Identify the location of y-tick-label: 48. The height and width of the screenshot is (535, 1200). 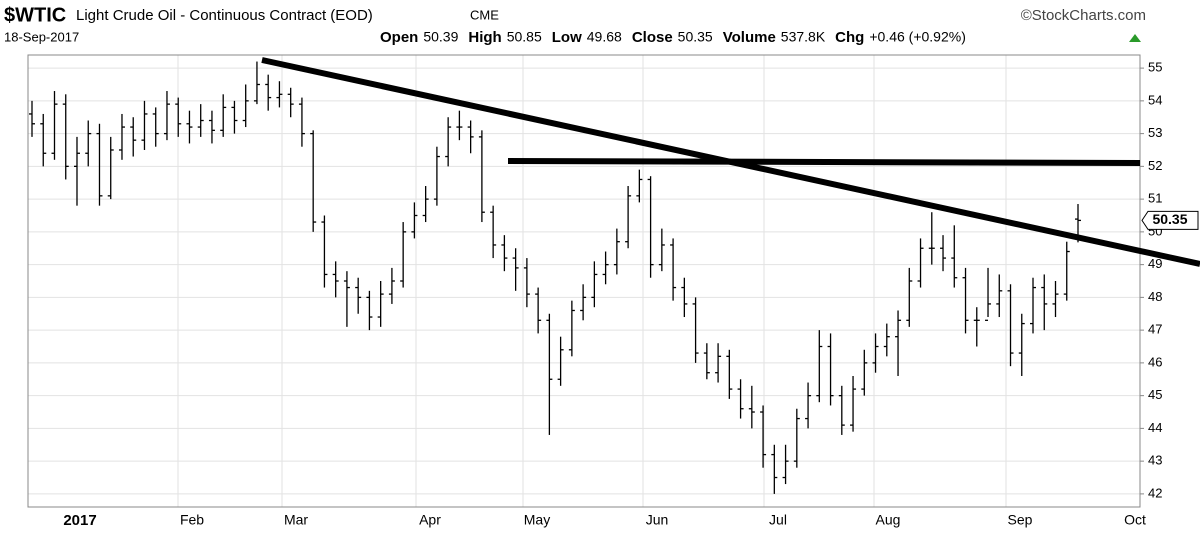
(1155, 296).